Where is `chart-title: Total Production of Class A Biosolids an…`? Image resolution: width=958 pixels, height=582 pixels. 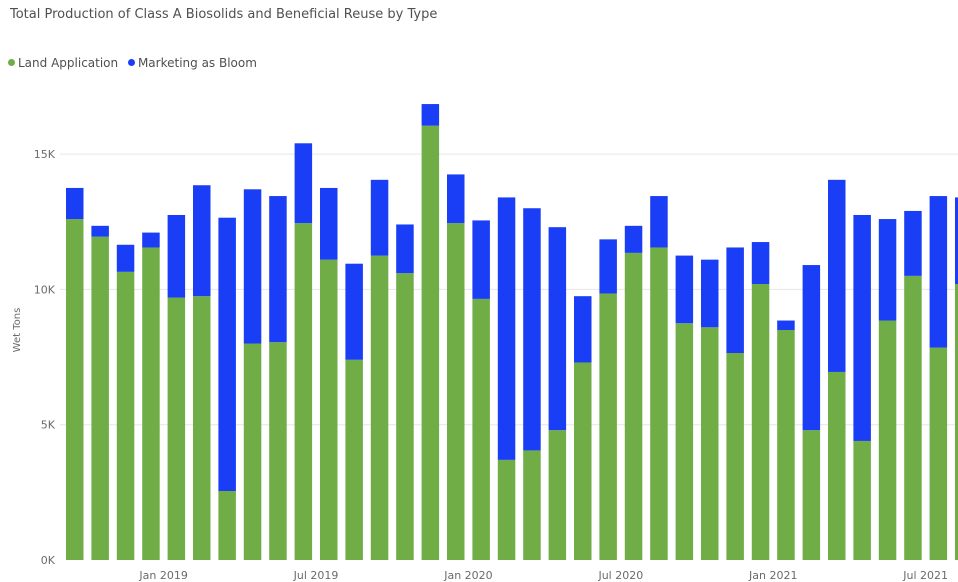 chart-title: Total Production of Class A Biosolids an… is located at coordinates (224, 14).